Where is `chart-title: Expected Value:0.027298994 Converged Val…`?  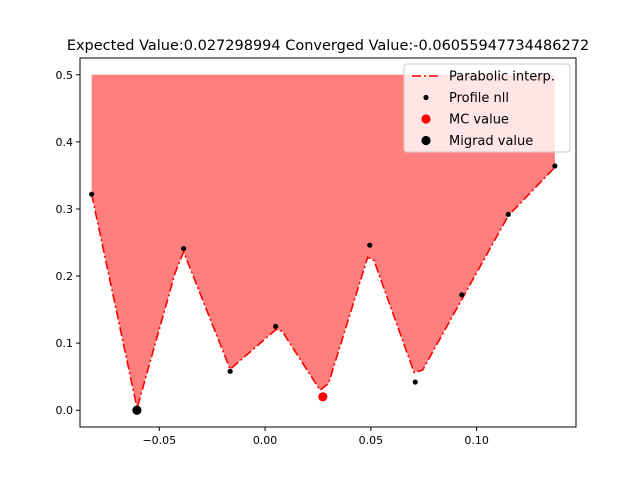 chart-title: Expected Value:0.027298994 Converged Val… is located at coordinates (328, 46).